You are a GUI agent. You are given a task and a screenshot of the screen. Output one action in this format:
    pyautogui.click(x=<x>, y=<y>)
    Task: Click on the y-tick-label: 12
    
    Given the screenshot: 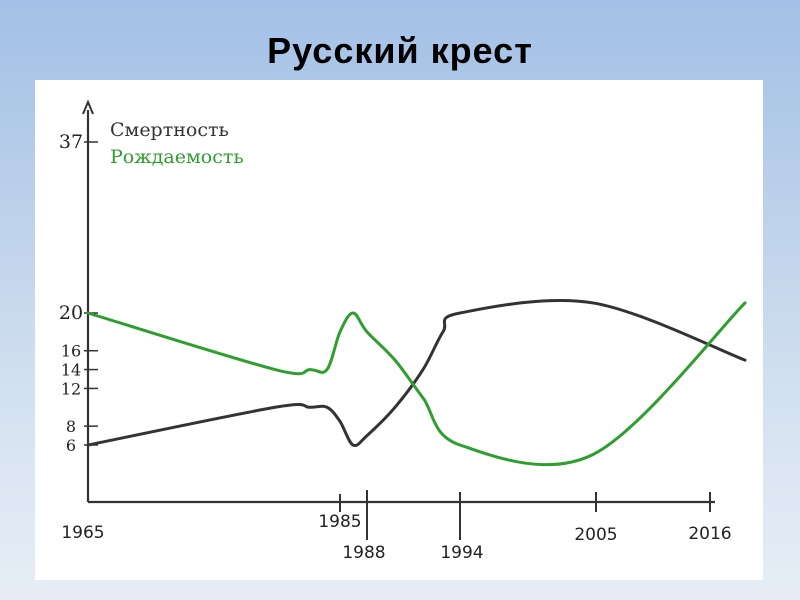 What is the action you would take?
    pyautogui.click(x=71, y=388)
    